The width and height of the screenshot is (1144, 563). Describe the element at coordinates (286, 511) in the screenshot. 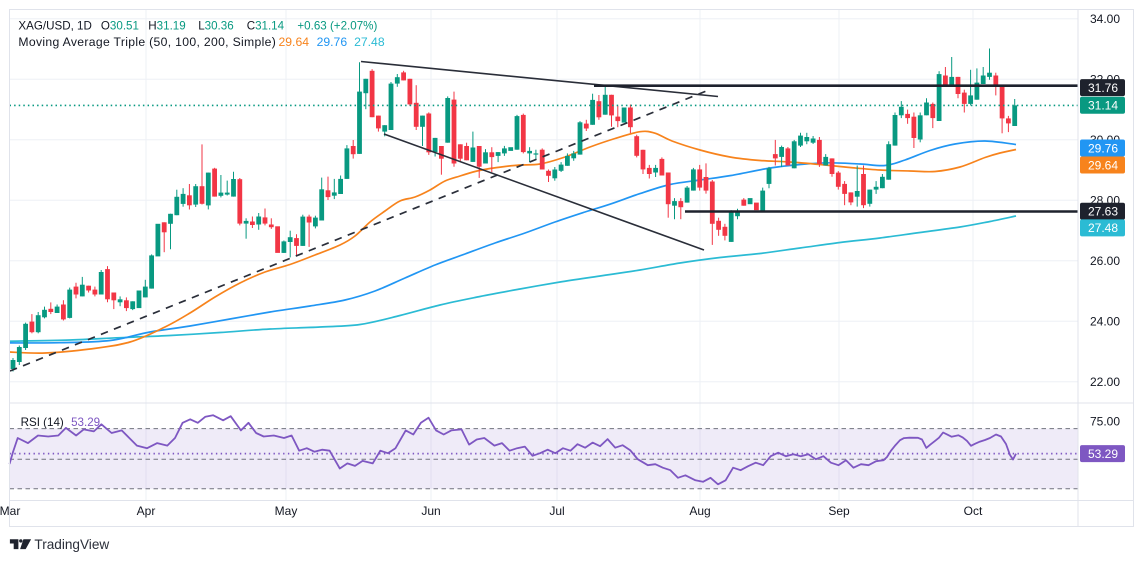

I see `svg-text: May` at that location.